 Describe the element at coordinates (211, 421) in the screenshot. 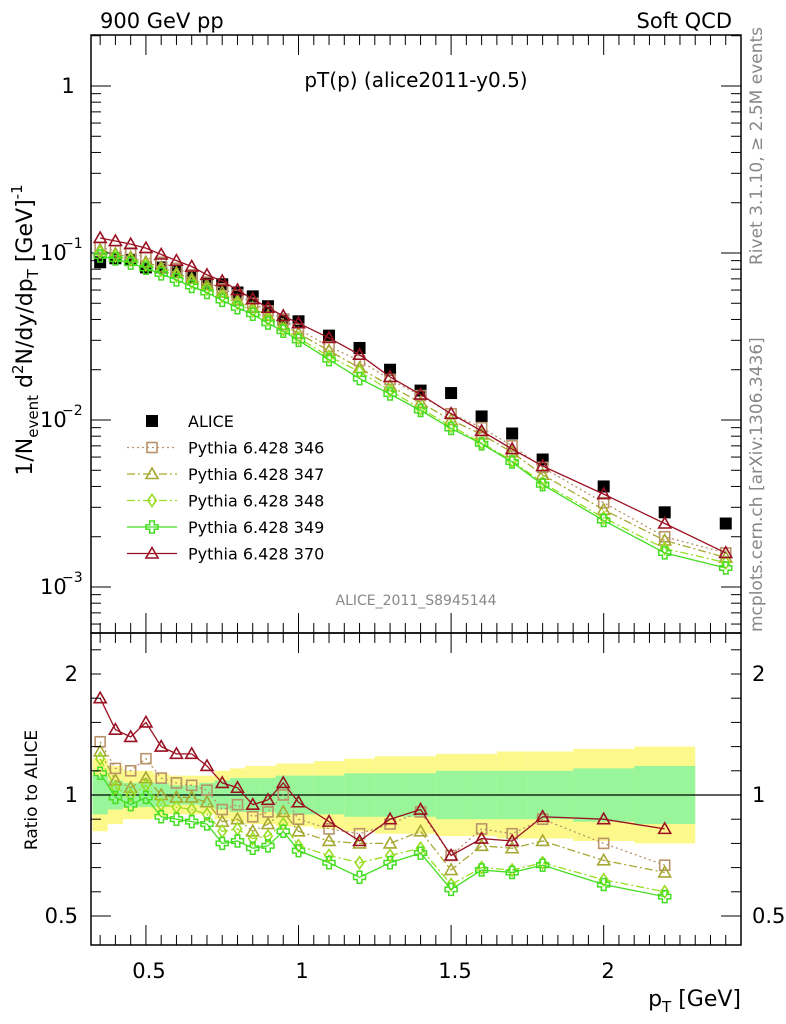

I see `legend-label: ALICE` at that location.